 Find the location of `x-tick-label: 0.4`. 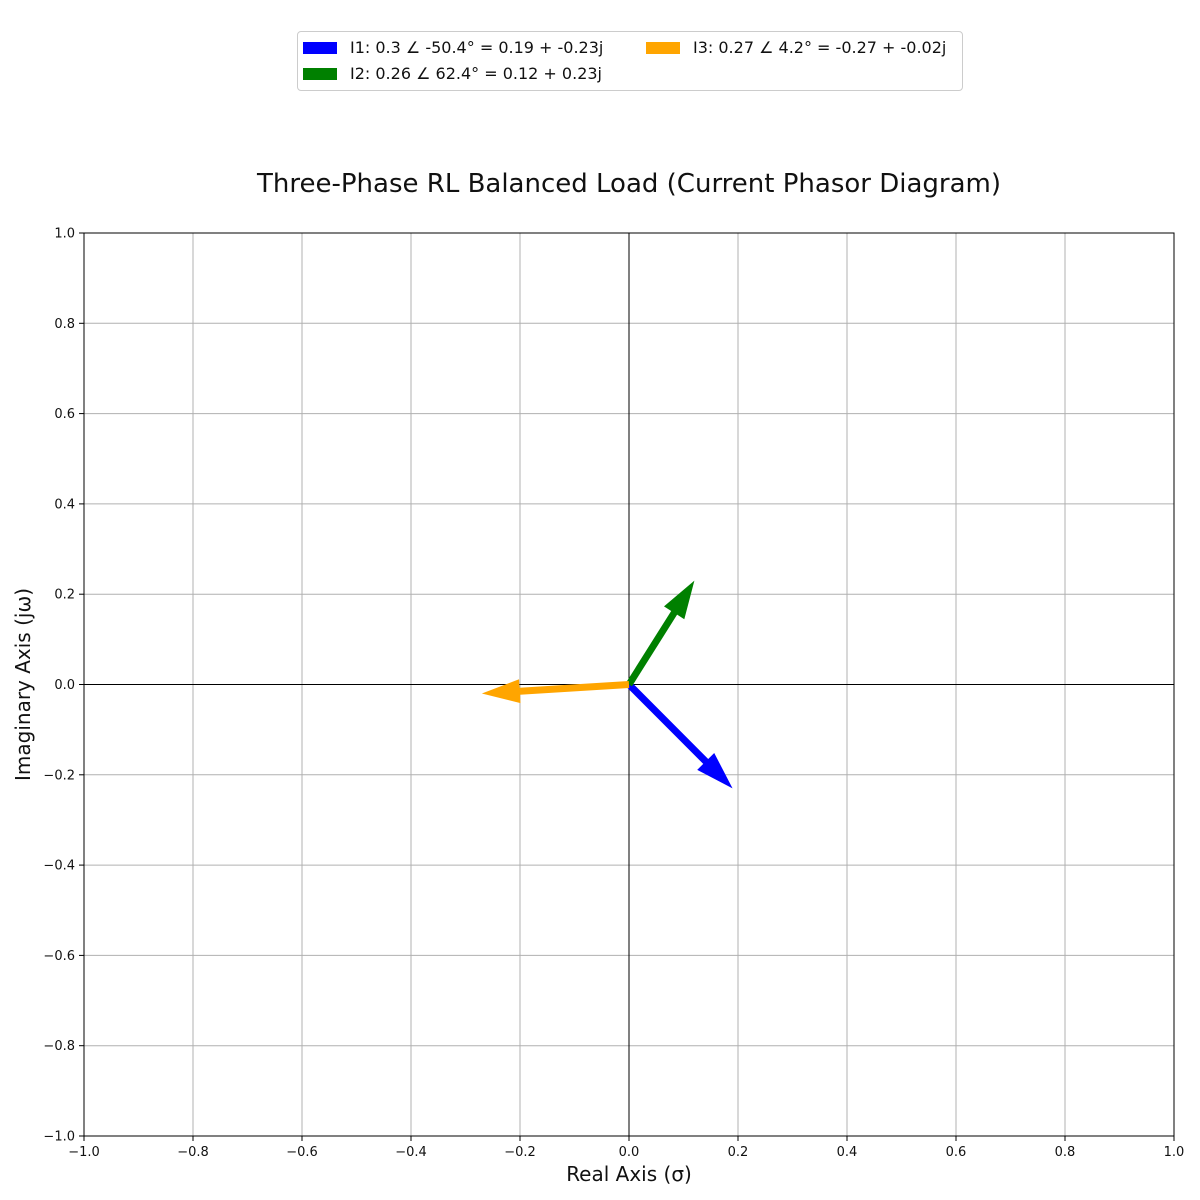

x-tick-label: 0.4 is located at coordinates (847, 1152).